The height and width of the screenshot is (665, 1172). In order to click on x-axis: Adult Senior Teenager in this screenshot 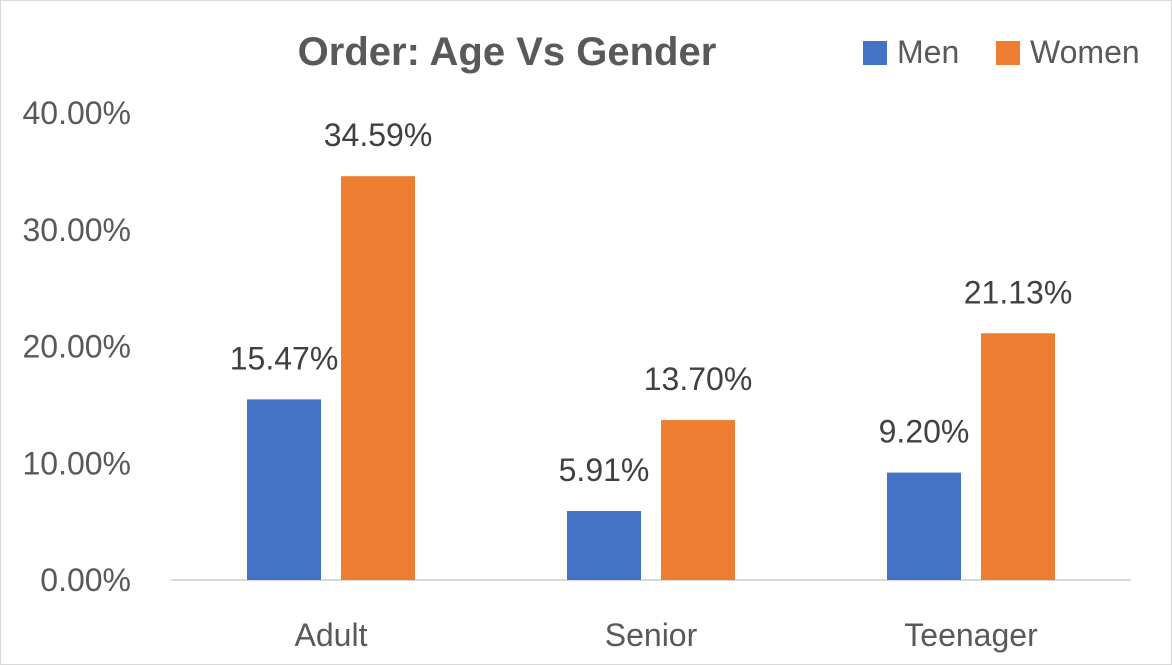, I will do `click(667, 635)`.